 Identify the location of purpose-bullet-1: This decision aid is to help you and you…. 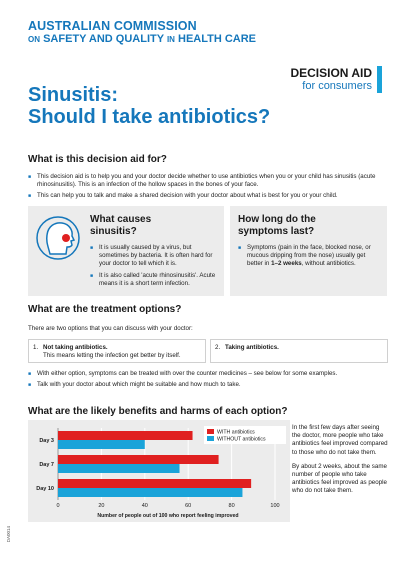
(208, 181).